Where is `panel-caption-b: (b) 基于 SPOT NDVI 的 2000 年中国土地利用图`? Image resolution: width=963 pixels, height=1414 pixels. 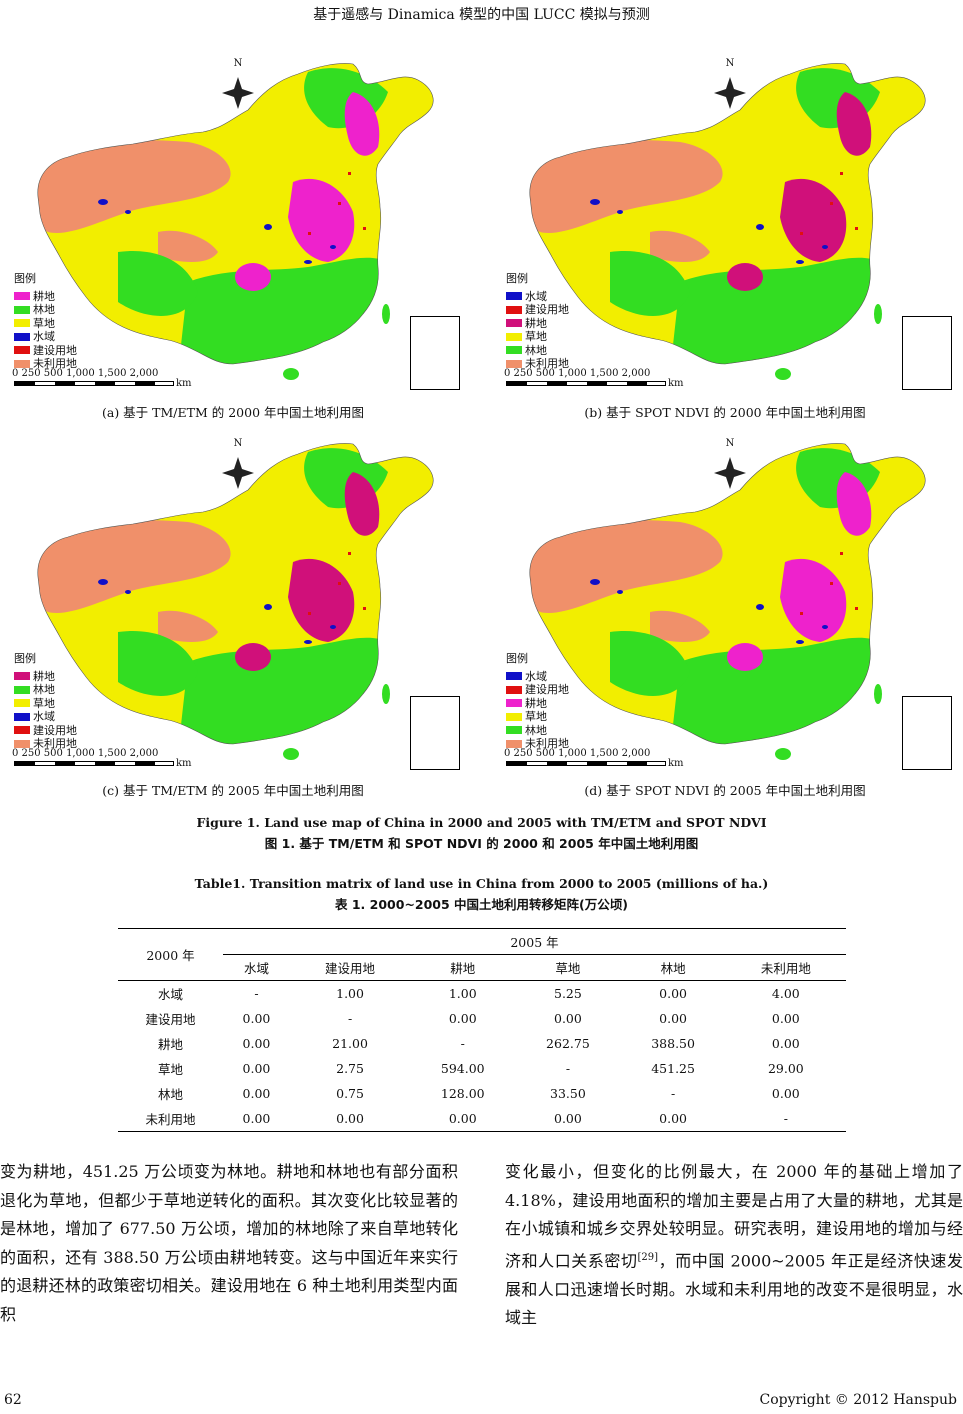 panel-caption-b: (b) 基于 SPOT NDVI 的 2000 年中国土地利用图 is located at coordinates (725, 412).